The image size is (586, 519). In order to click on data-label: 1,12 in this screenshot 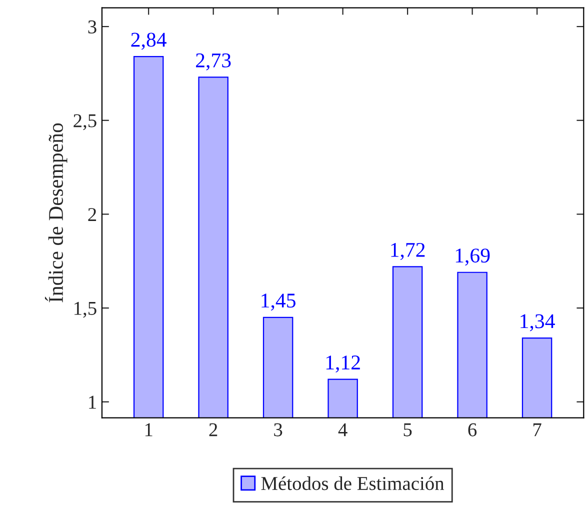, I will do `click(343, 364)`.